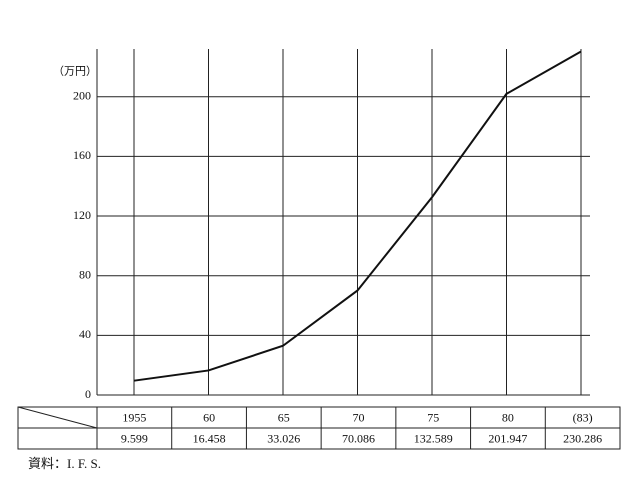 The width and height of the screenshot is (640, 485). I want to click on y-tick-label: 120, so click(82, 215).